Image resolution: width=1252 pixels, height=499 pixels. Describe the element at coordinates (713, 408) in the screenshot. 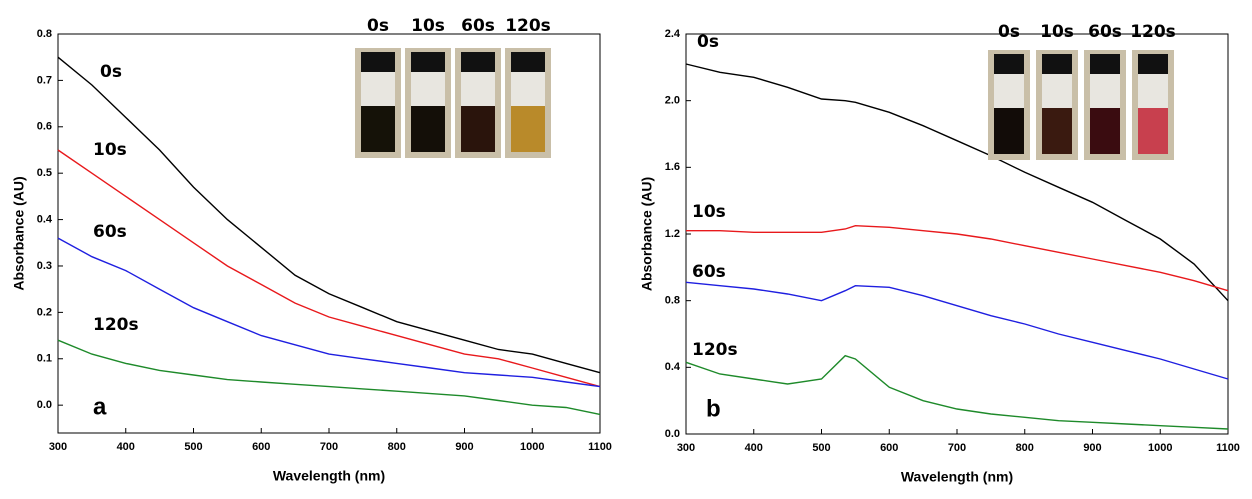

I see `panel-label: b` at that location.